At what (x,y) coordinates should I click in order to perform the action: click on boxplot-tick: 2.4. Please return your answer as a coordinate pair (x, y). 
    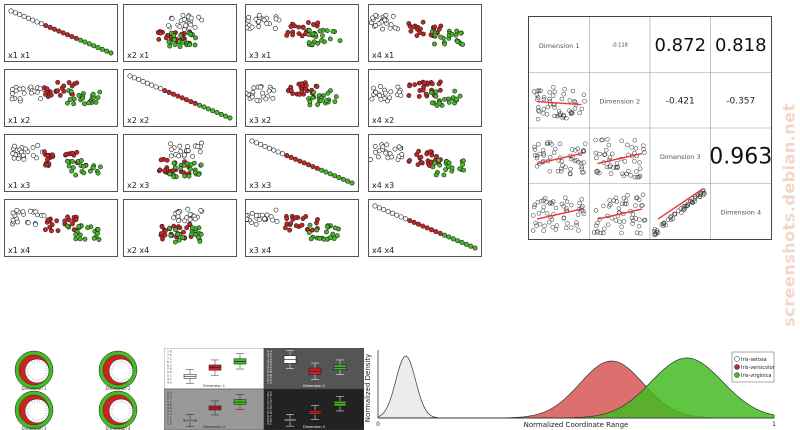
    Looking at the image, I should click on (269, 377).